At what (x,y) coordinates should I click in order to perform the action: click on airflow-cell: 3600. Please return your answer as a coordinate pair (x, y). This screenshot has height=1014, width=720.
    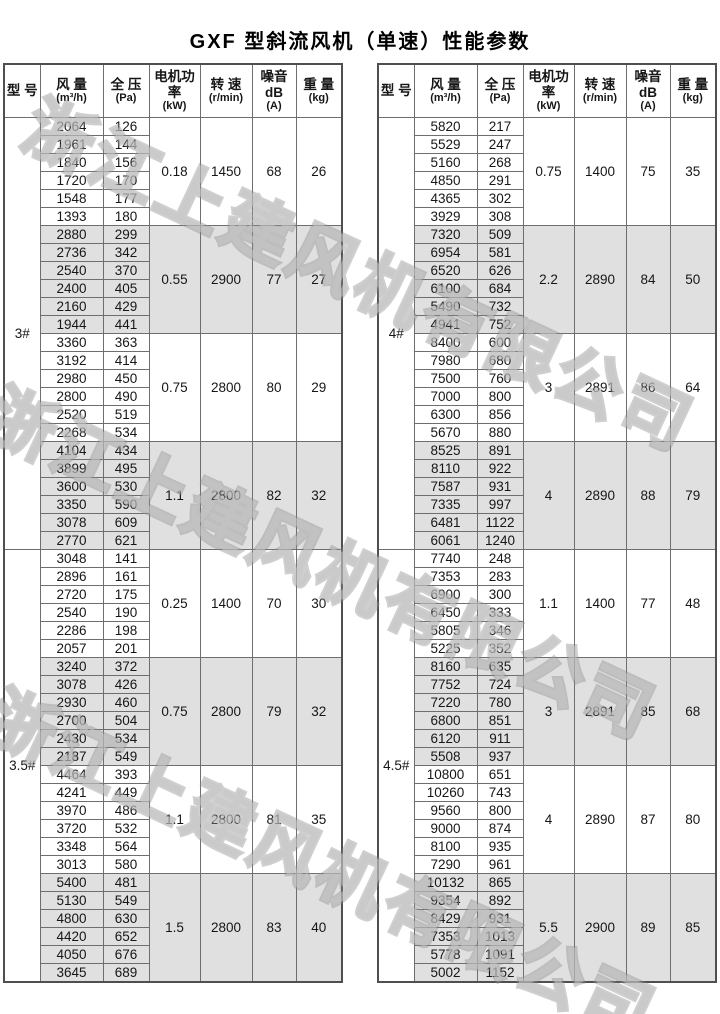
    Looking at the image, I should click on (71, 486).